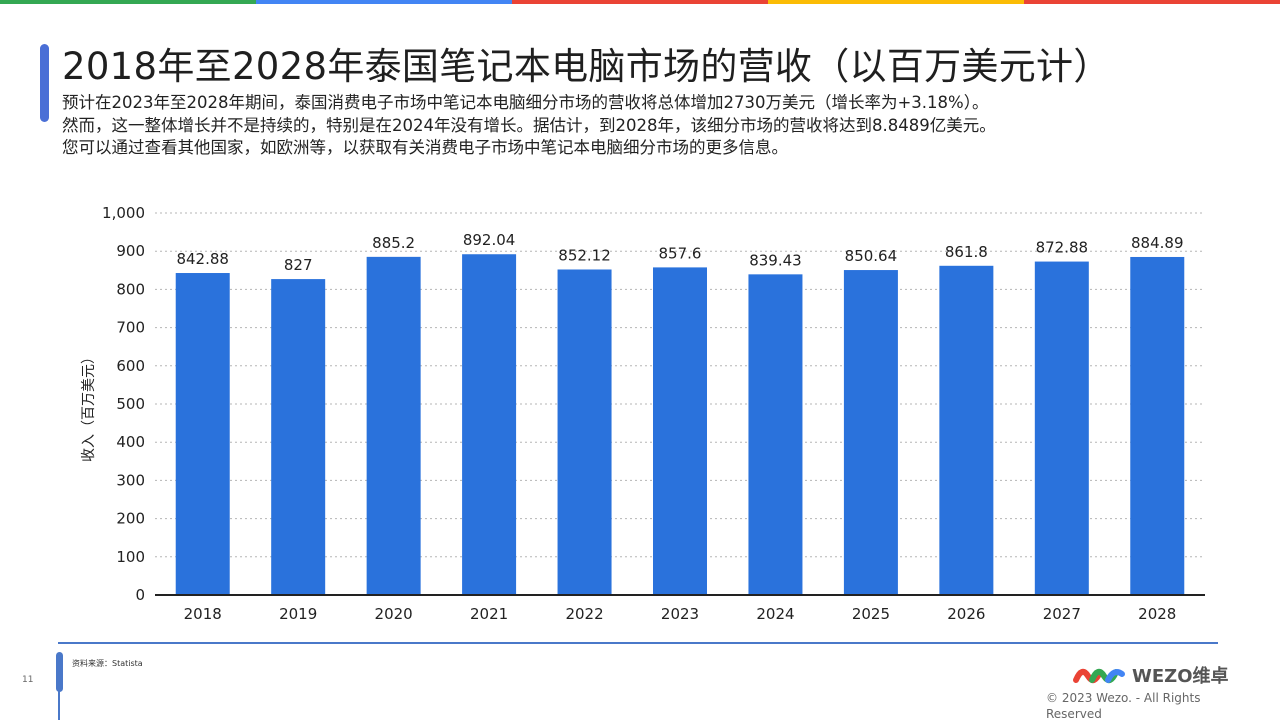 This screenshot has width=1280, height=722. What do you see at coordinates (202, 259) in the screenshot?
I see `data-label: 842.88` at bounding box center [202, 259].